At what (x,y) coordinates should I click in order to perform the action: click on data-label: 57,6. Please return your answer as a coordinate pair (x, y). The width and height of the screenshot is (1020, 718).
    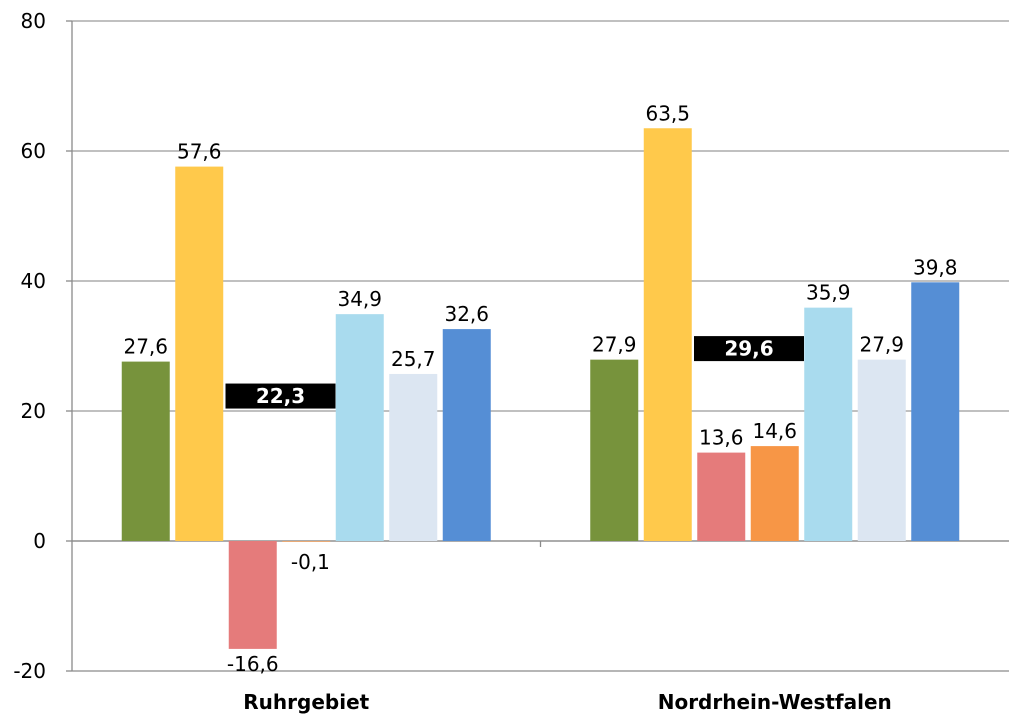
    Looking at the image, I should click on (199, 152).